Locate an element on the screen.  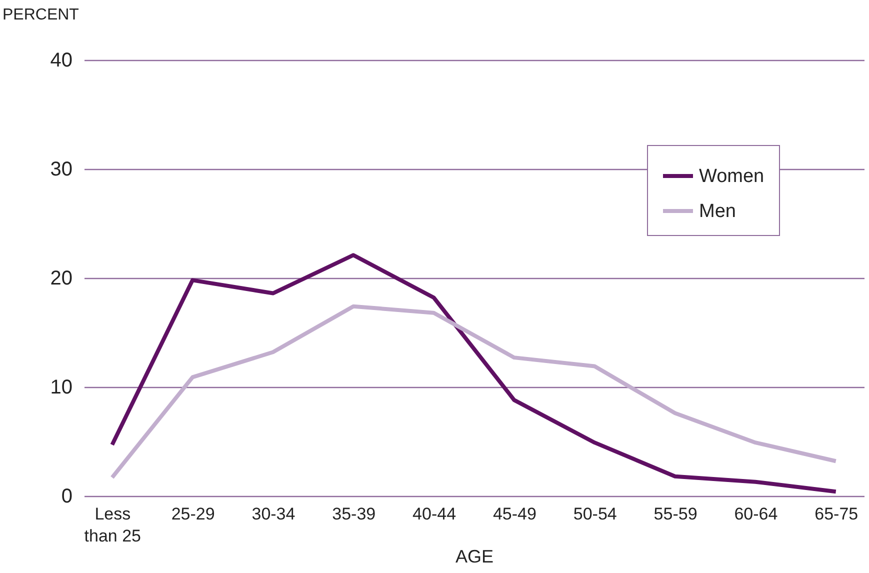
x-tick-label: 55-59 is located at coordinates (676, 514).